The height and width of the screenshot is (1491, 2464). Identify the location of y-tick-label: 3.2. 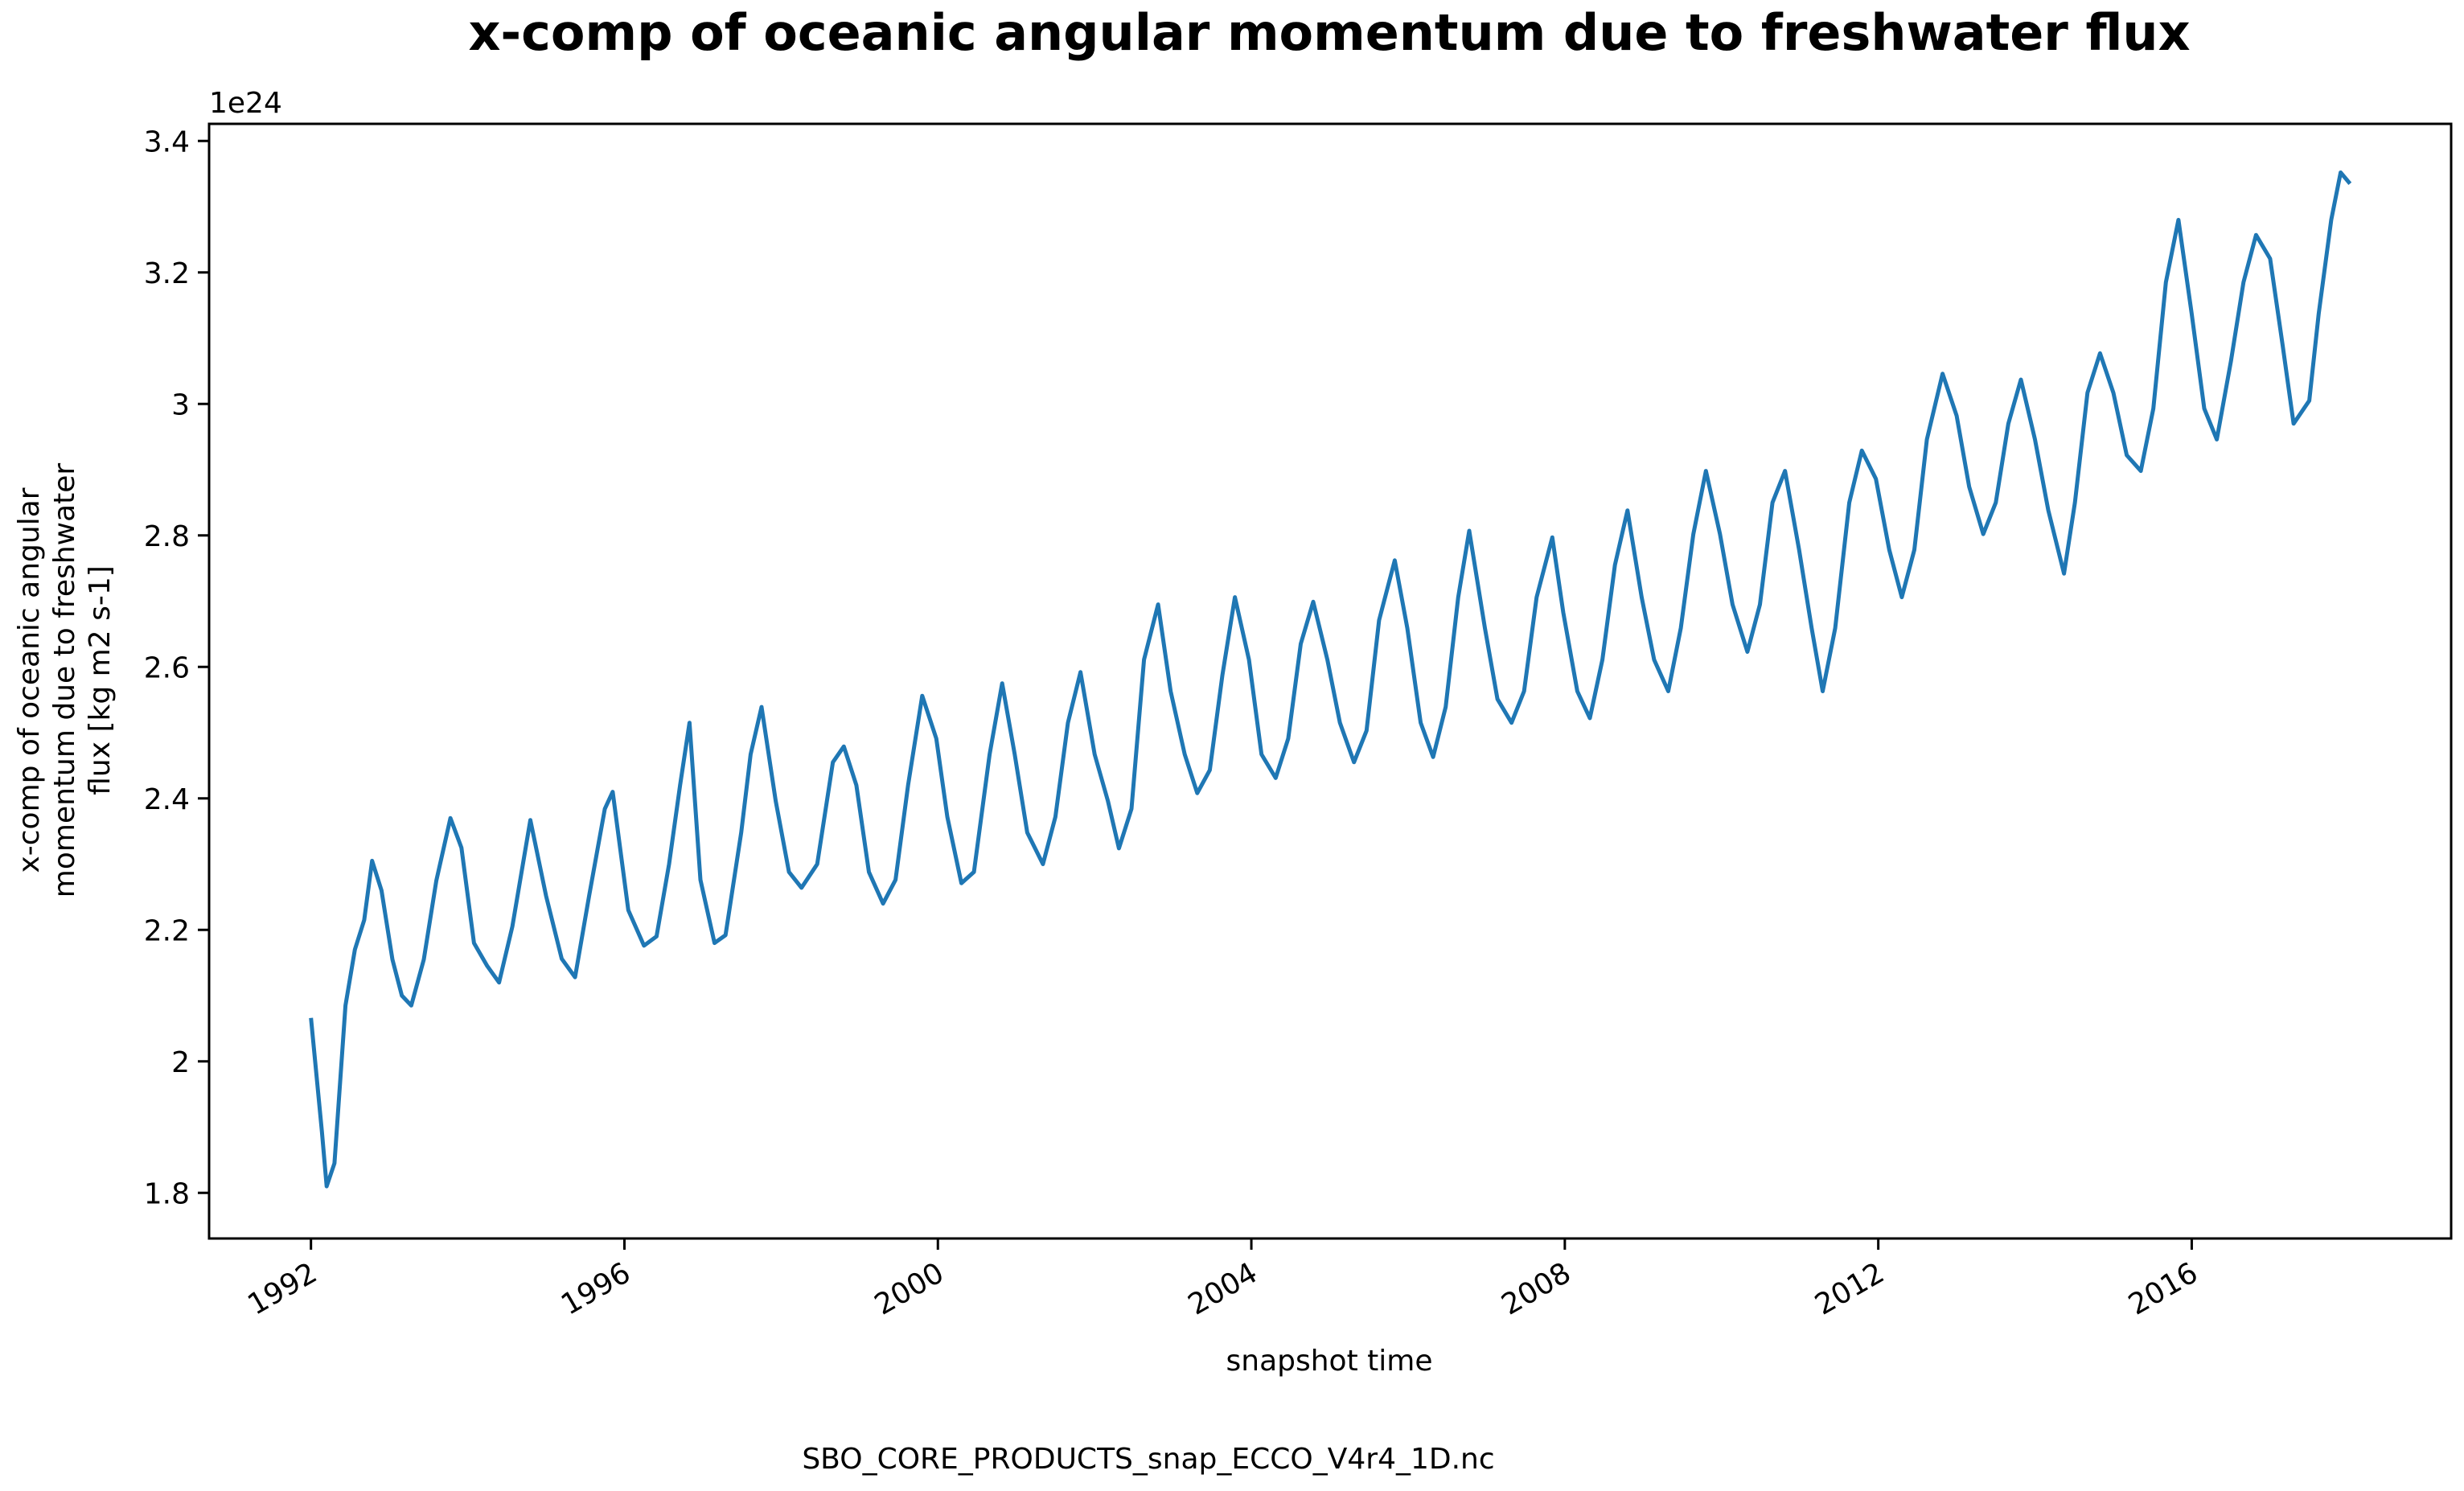
(167, 273).